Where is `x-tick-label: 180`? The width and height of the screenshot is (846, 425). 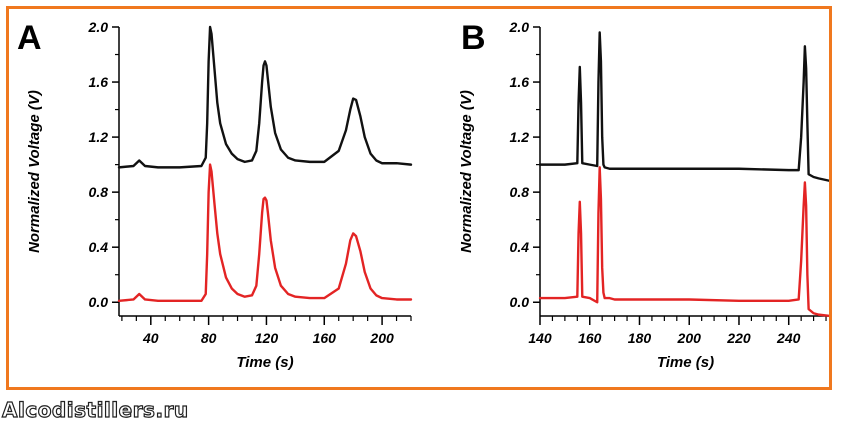
x-tick-label: 180 is located at coordinates (640, 338).